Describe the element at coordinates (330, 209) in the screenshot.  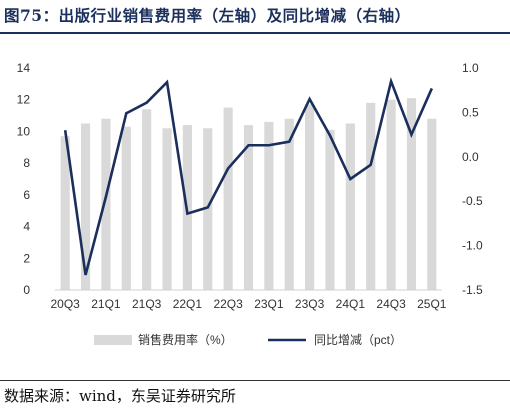
I see `bar-23Q4` at that location.